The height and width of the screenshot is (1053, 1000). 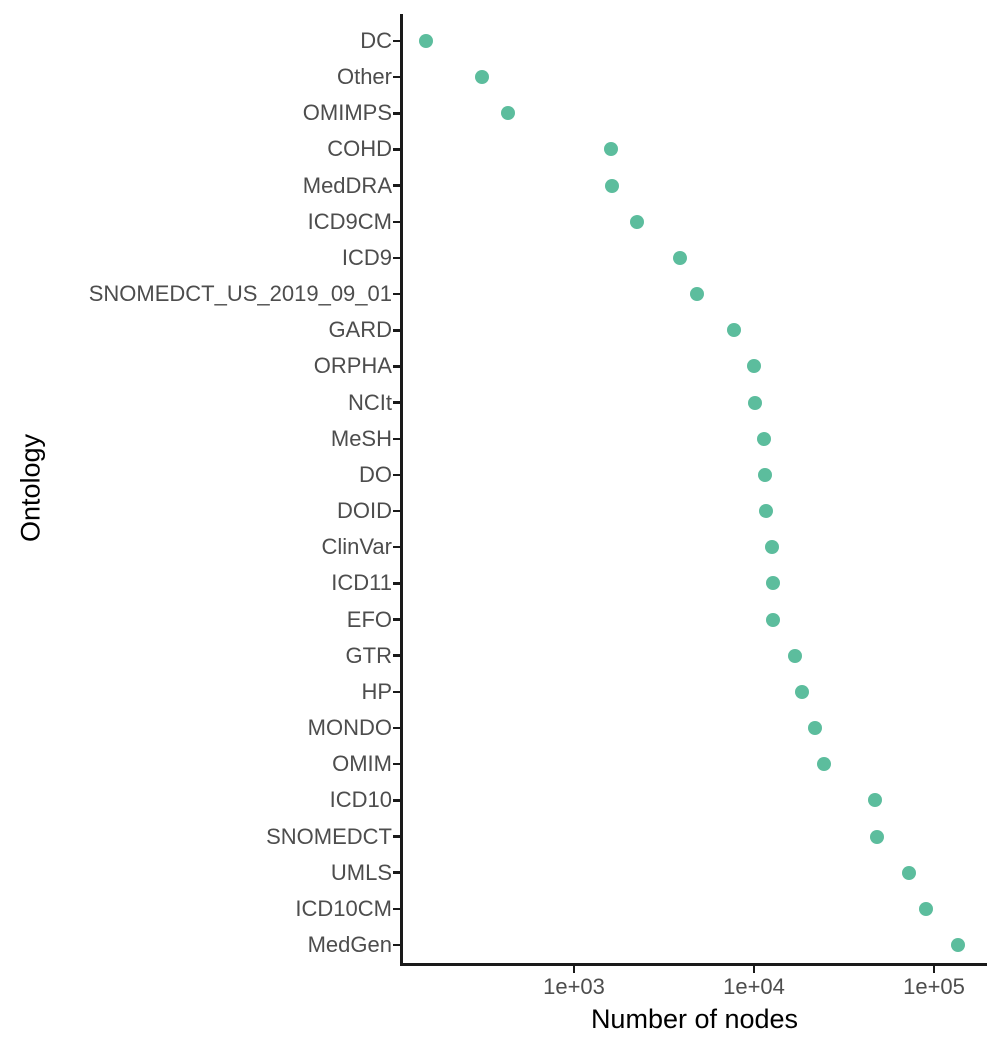 What do you see at coordinates (733, 330) in the screenshot?
I see `data-point-gard` at bounding box center [733, 330].